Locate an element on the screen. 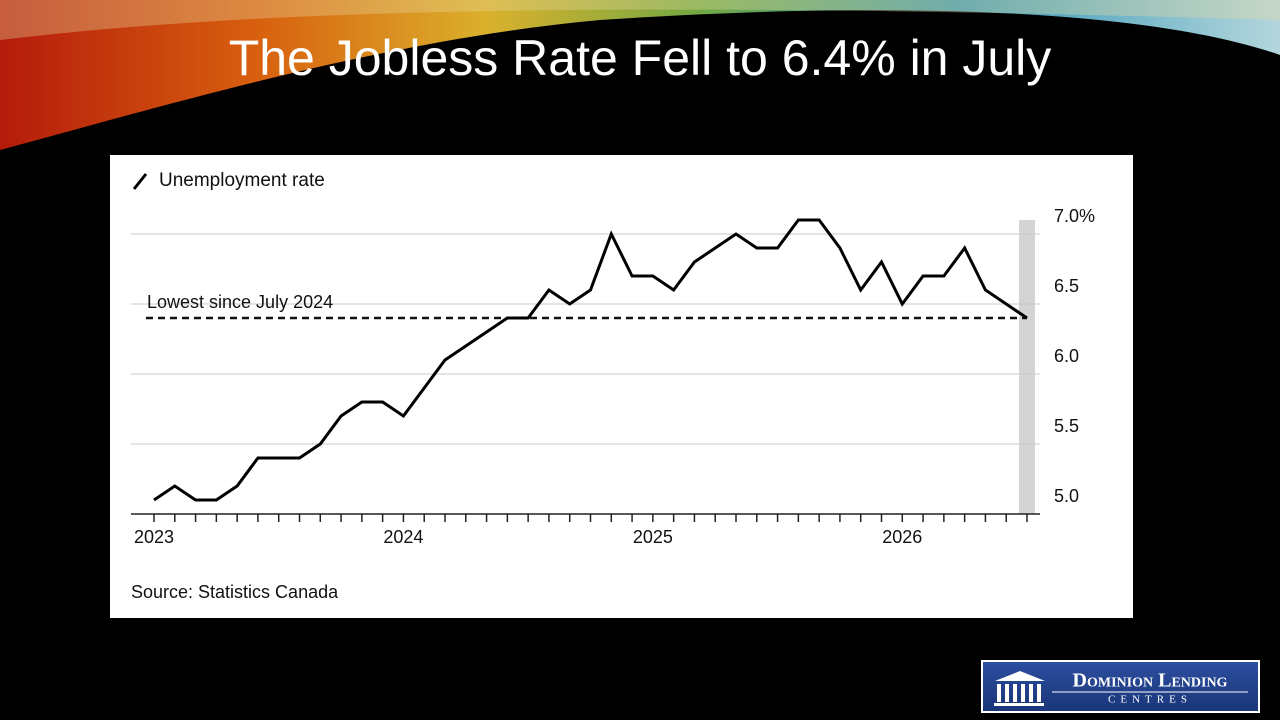 The height and width of the screenshot is (720, 1280). x-tick-label: 2025 is located at coordinates (653, 537).